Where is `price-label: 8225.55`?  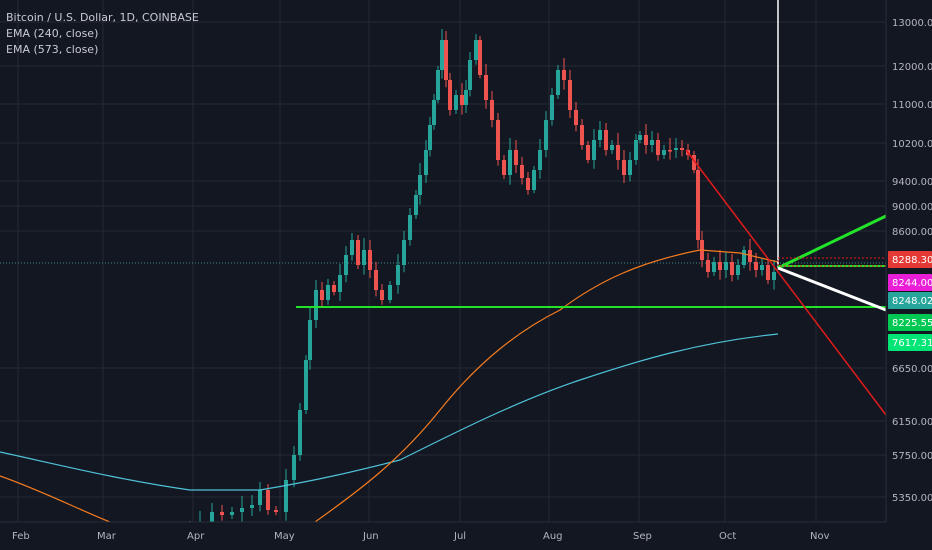
price-label: 8225.55 is located at coordinates (912, 323).